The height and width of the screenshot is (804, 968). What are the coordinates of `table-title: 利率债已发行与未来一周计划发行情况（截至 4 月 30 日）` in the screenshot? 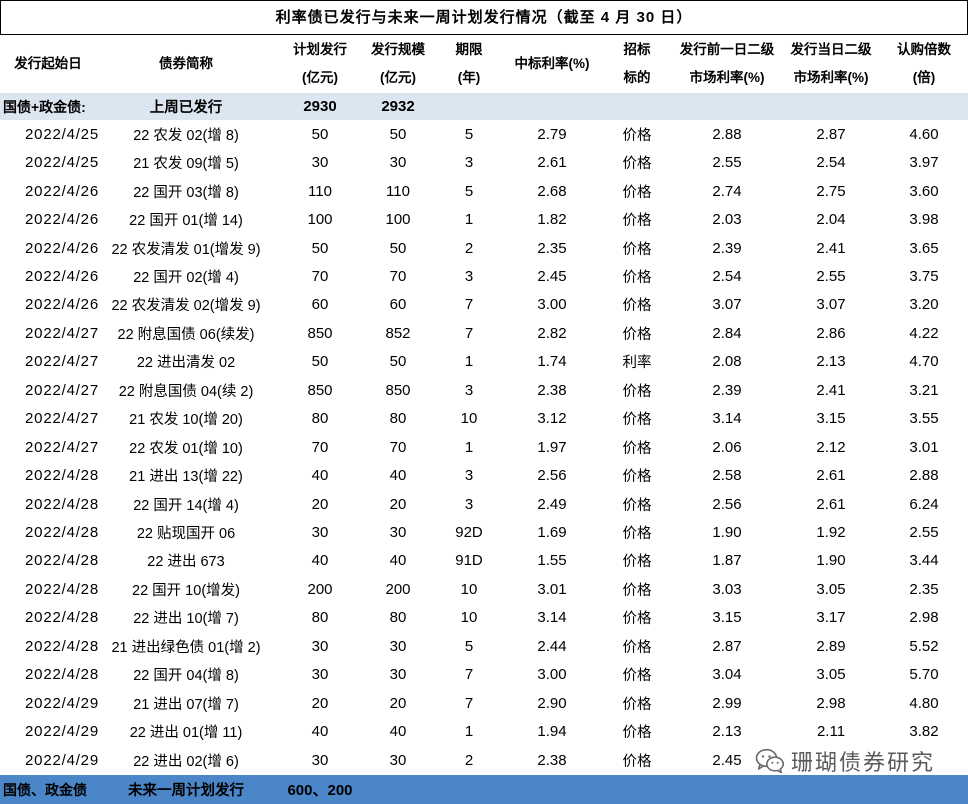 It's located at (484, 17).